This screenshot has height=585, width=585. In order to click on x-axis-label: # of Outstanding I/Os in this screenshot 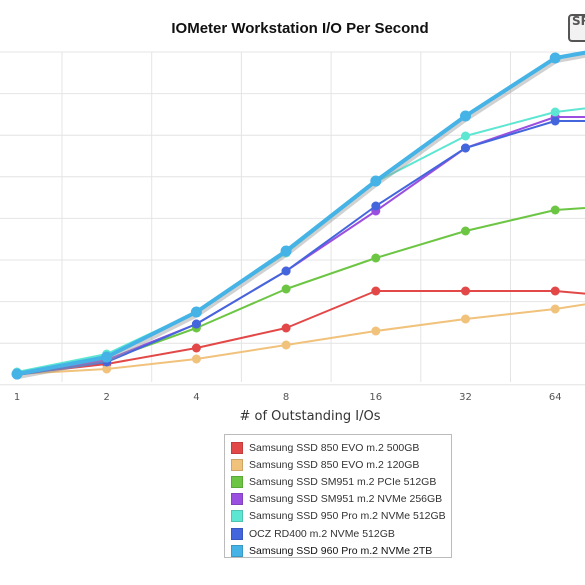, I will do `click(309, 416)`.